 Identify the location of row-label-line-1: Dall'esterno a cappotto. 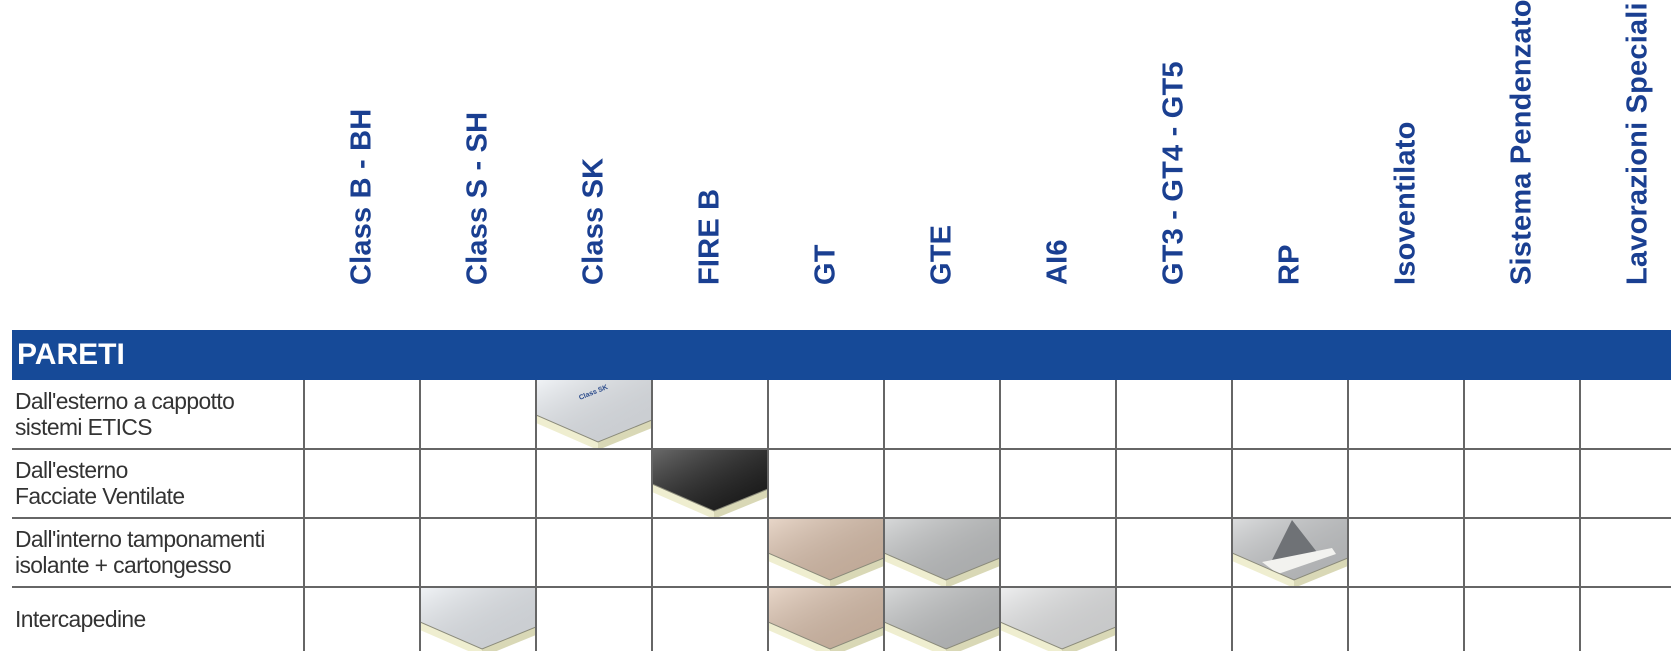
(124, 401).